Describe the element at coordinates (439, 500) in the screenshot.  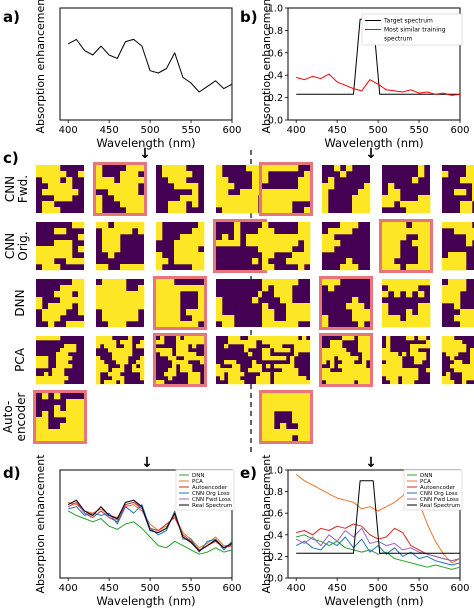
I see `legend-entry: CNN Fwd Loss` at that location.